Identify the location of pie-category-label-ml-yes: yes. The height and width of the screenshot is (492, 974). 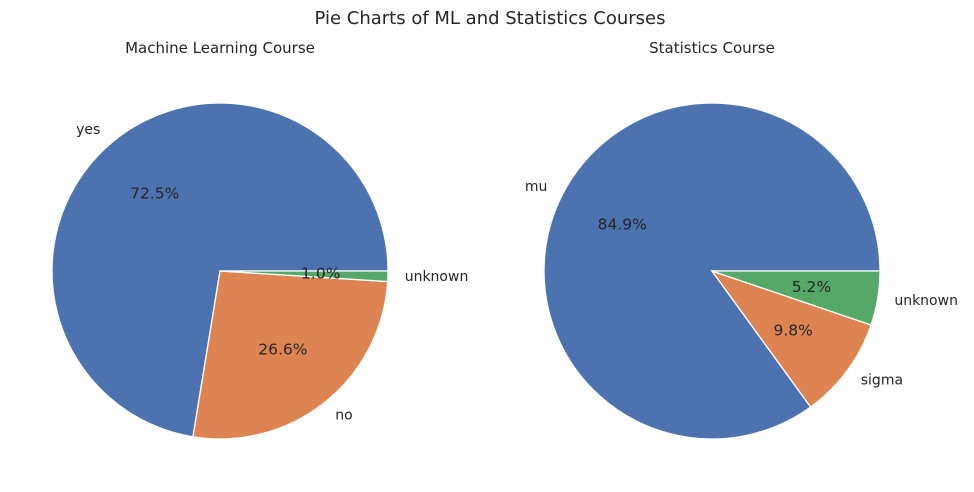
(88, 130).